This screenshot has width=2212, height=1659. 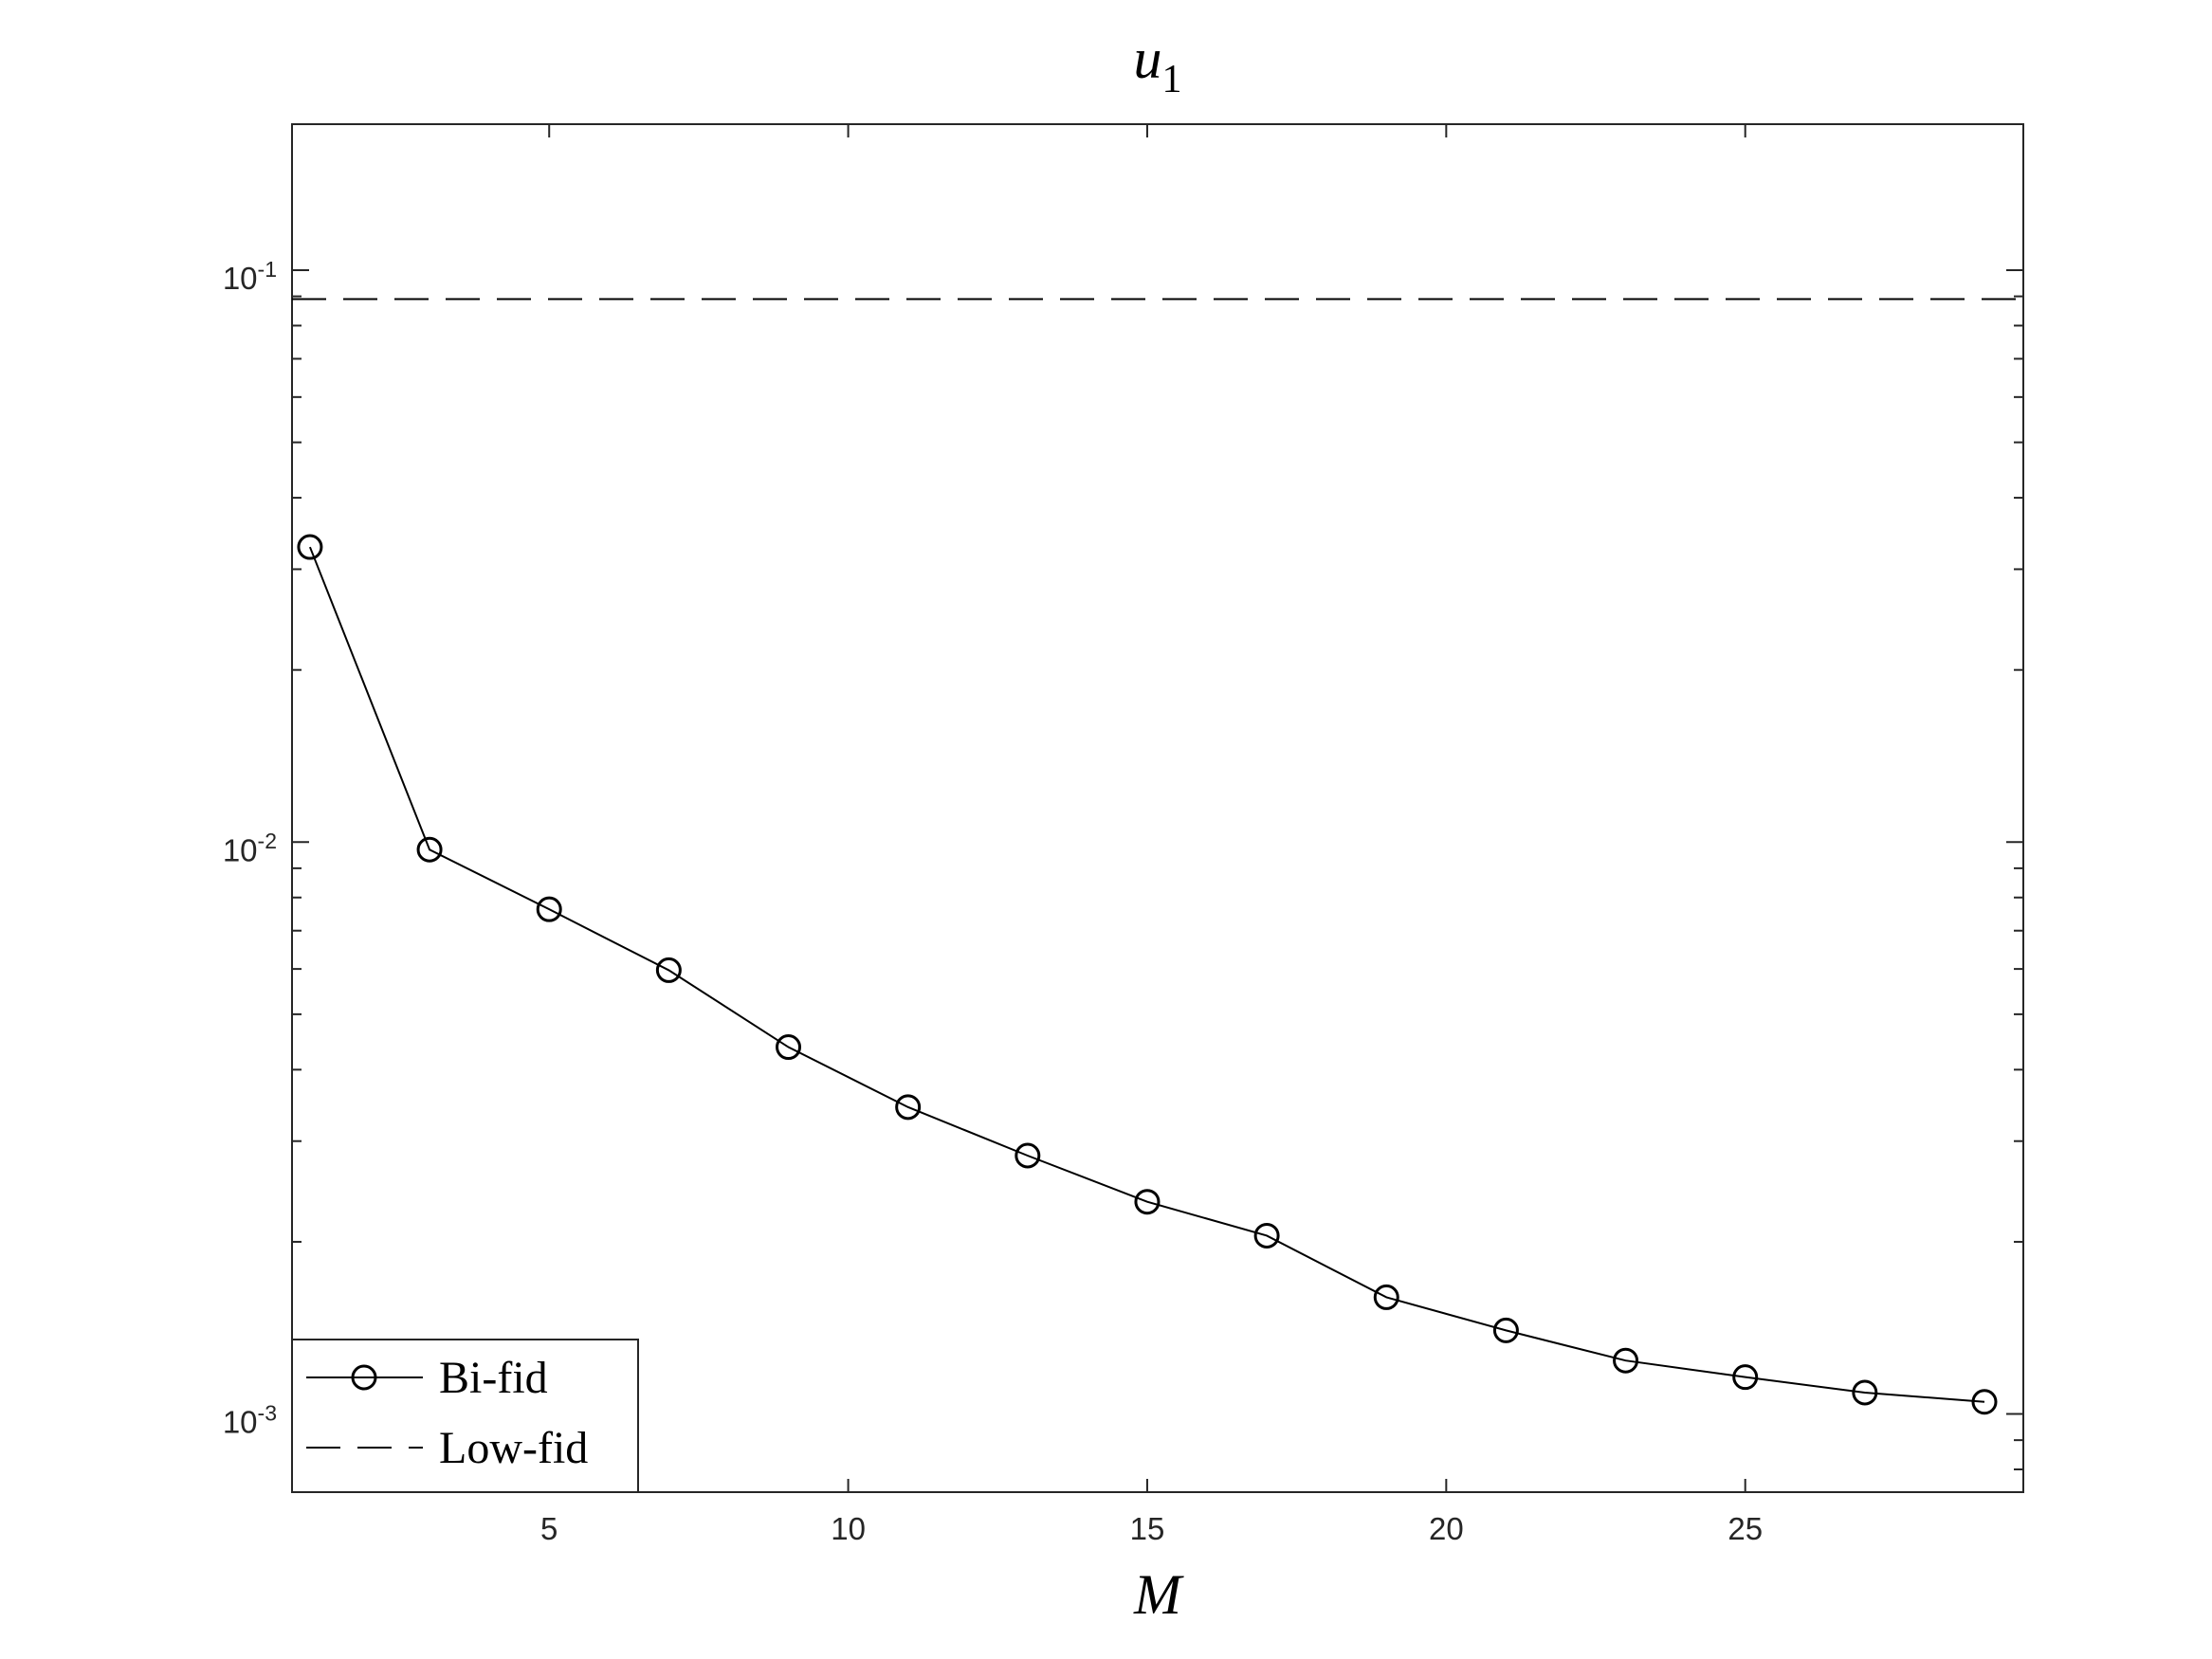 I want to click on legend-label: Bi-fid, so click(x=493, y=1378).